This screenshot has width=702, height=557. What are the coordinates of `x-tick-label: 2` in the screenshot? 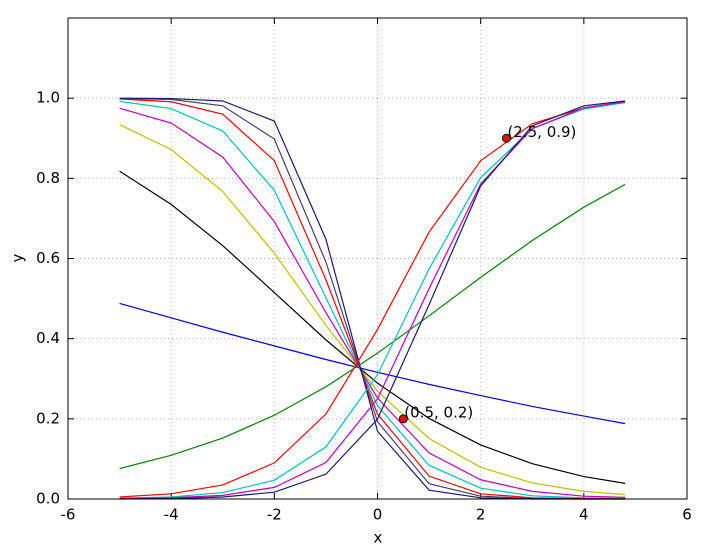 It's located at (481, 515).